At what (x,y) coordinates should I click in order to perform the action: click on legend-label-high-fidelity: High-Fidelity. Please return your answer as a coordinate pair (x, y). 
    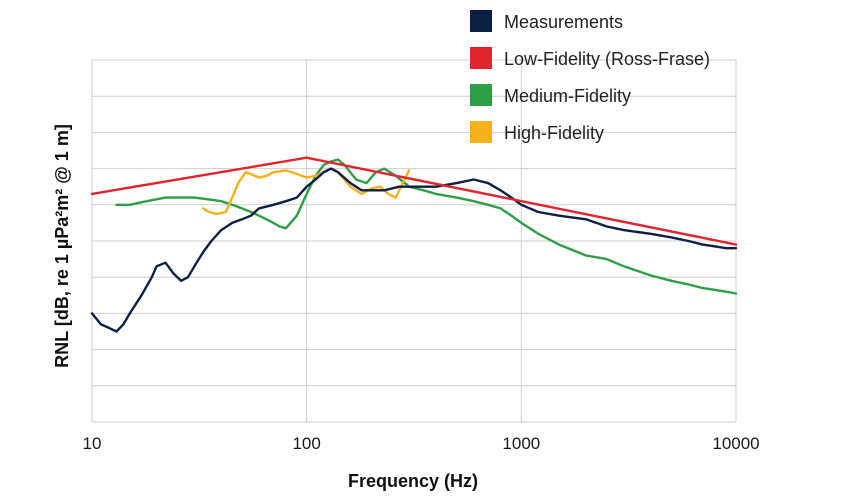
    Looking at the image, I should click on (554, 133).